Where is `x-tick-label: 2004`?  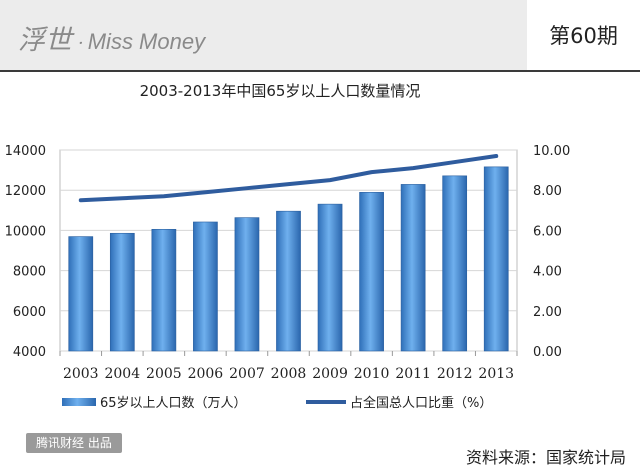
x-tick-label: 2004 is located at coordinates (122, 374).